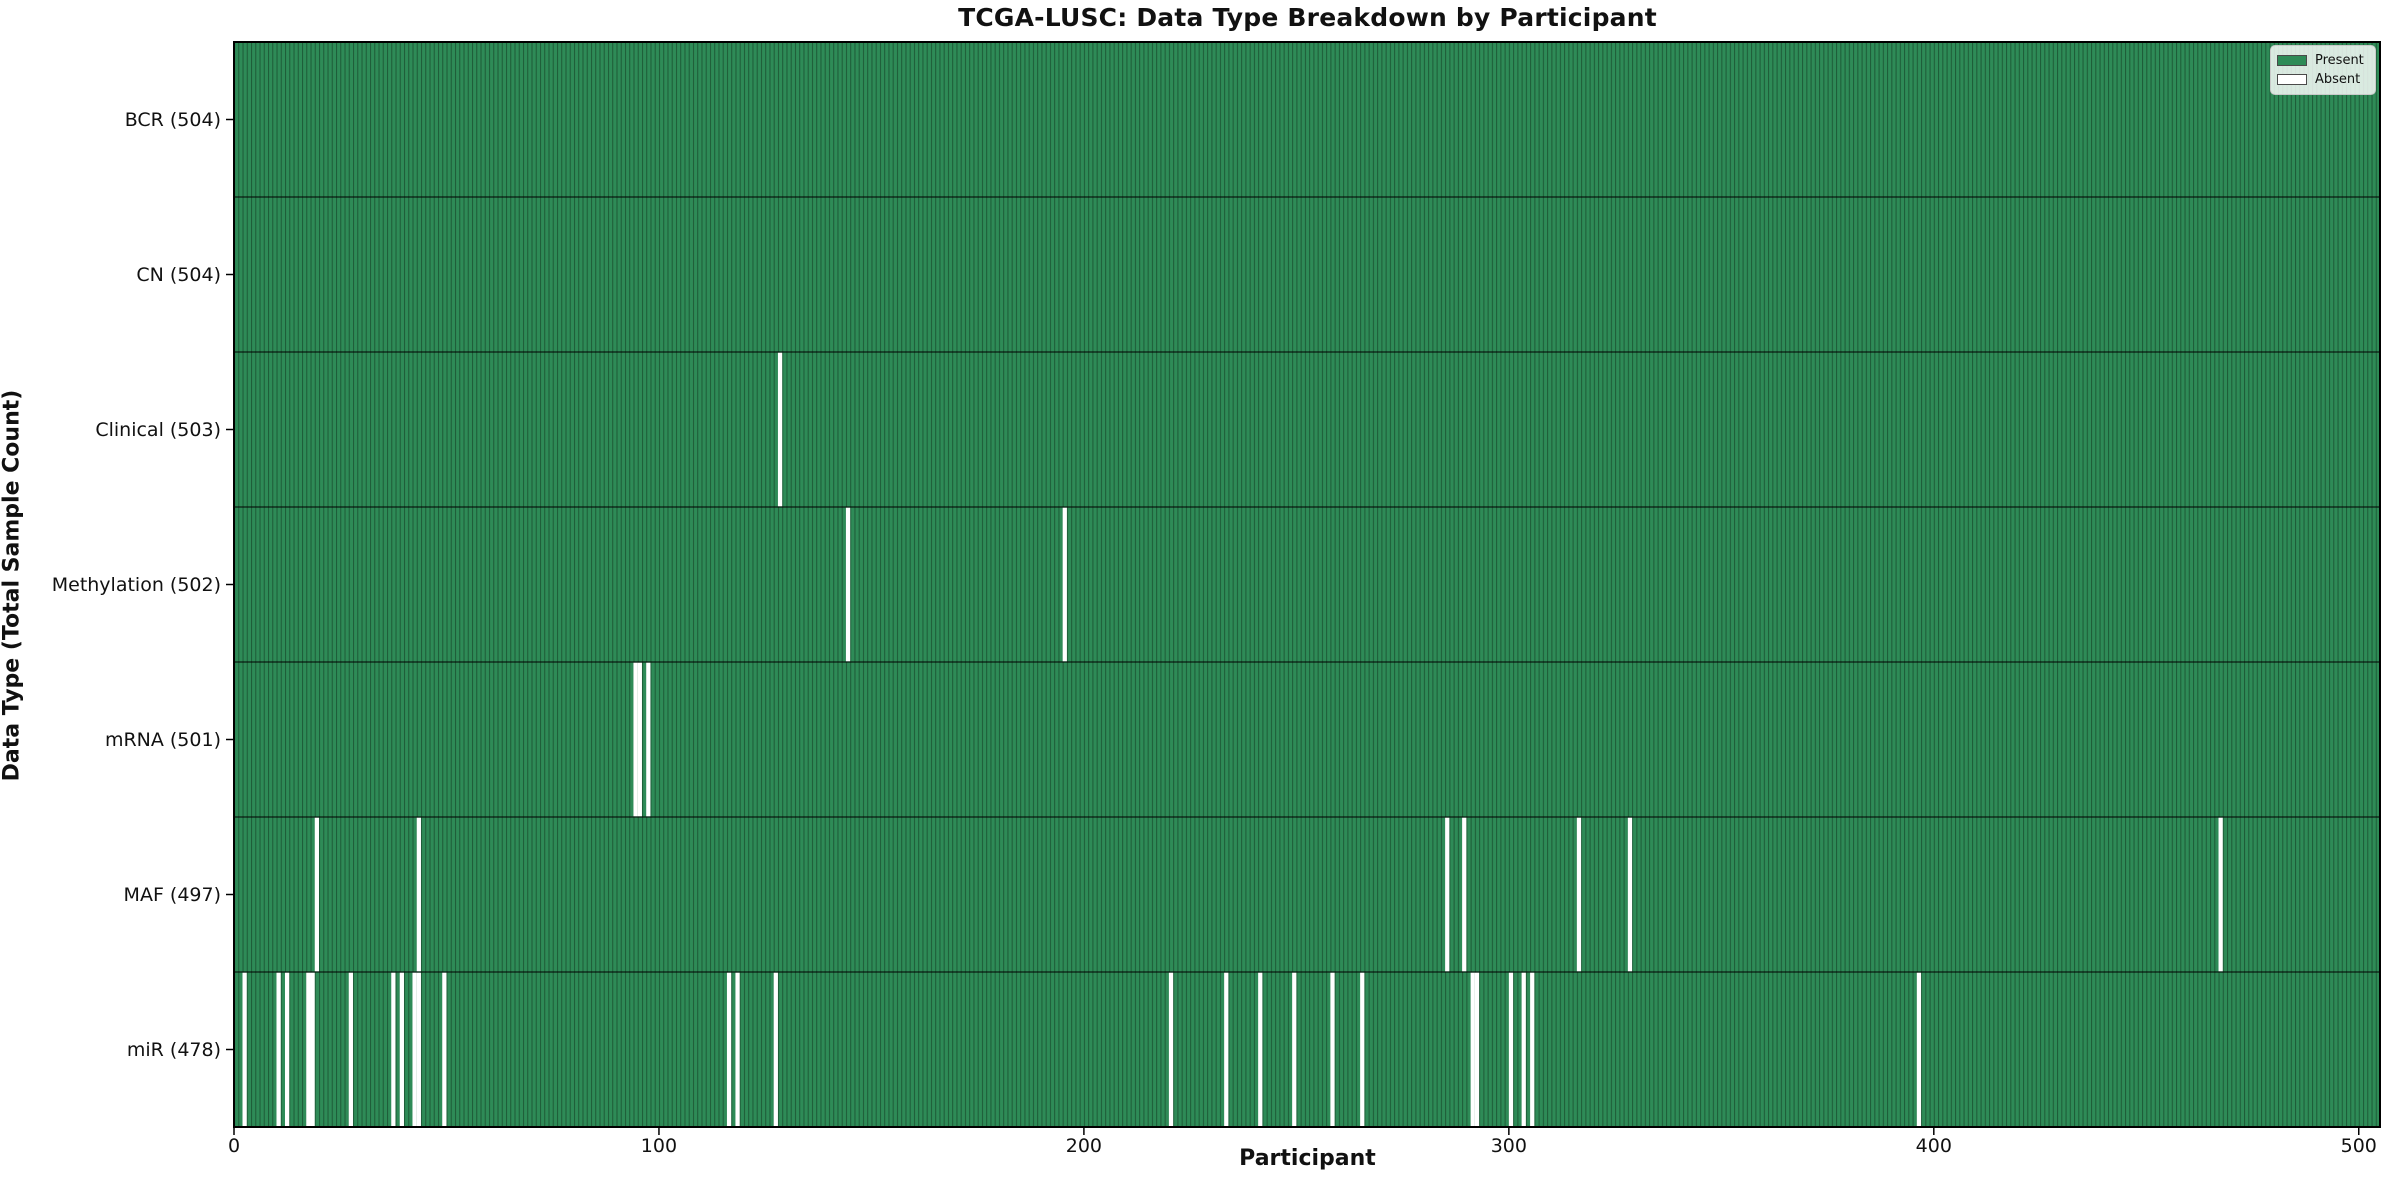 The height and width of the screenshot is (1200, 2400). I want to click on y-tick-label-CN: CN (504), so click(178, 274).